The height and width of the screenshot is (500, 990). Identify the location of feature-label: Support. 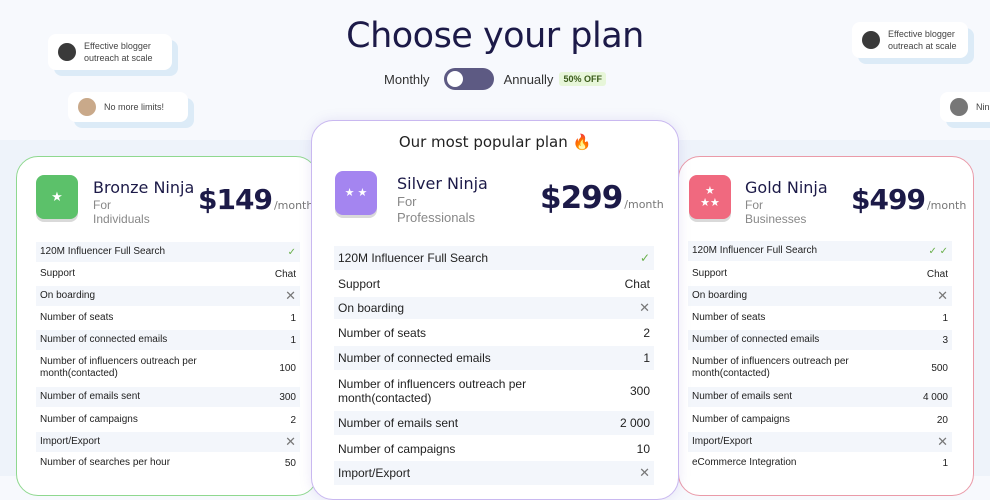
(359, 283).